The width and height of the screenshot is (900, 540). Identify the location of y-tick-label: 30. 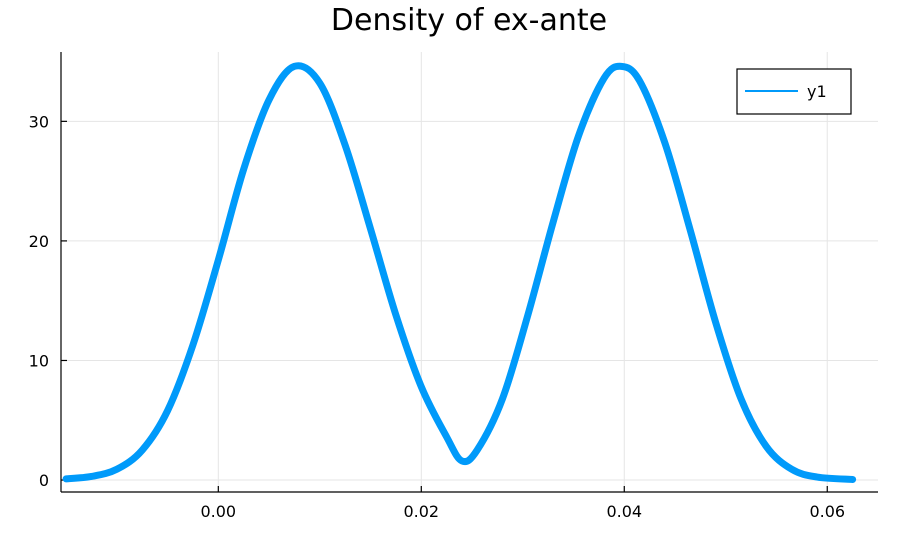
(39, 121).